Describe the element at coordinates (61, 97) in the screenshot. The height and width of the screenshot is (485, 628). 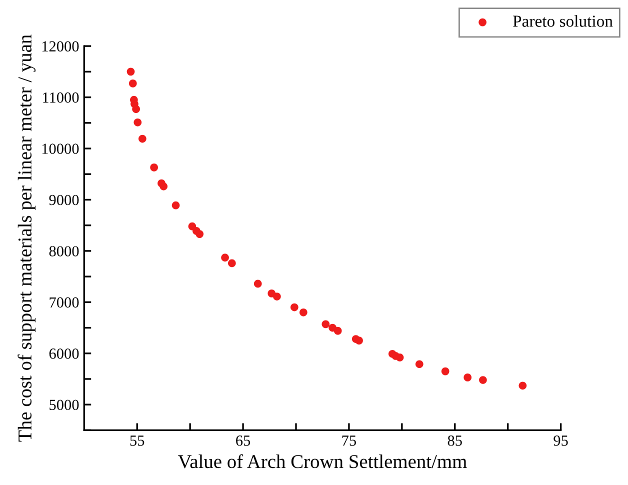
I see `y-tick-label: 11000` at that location.